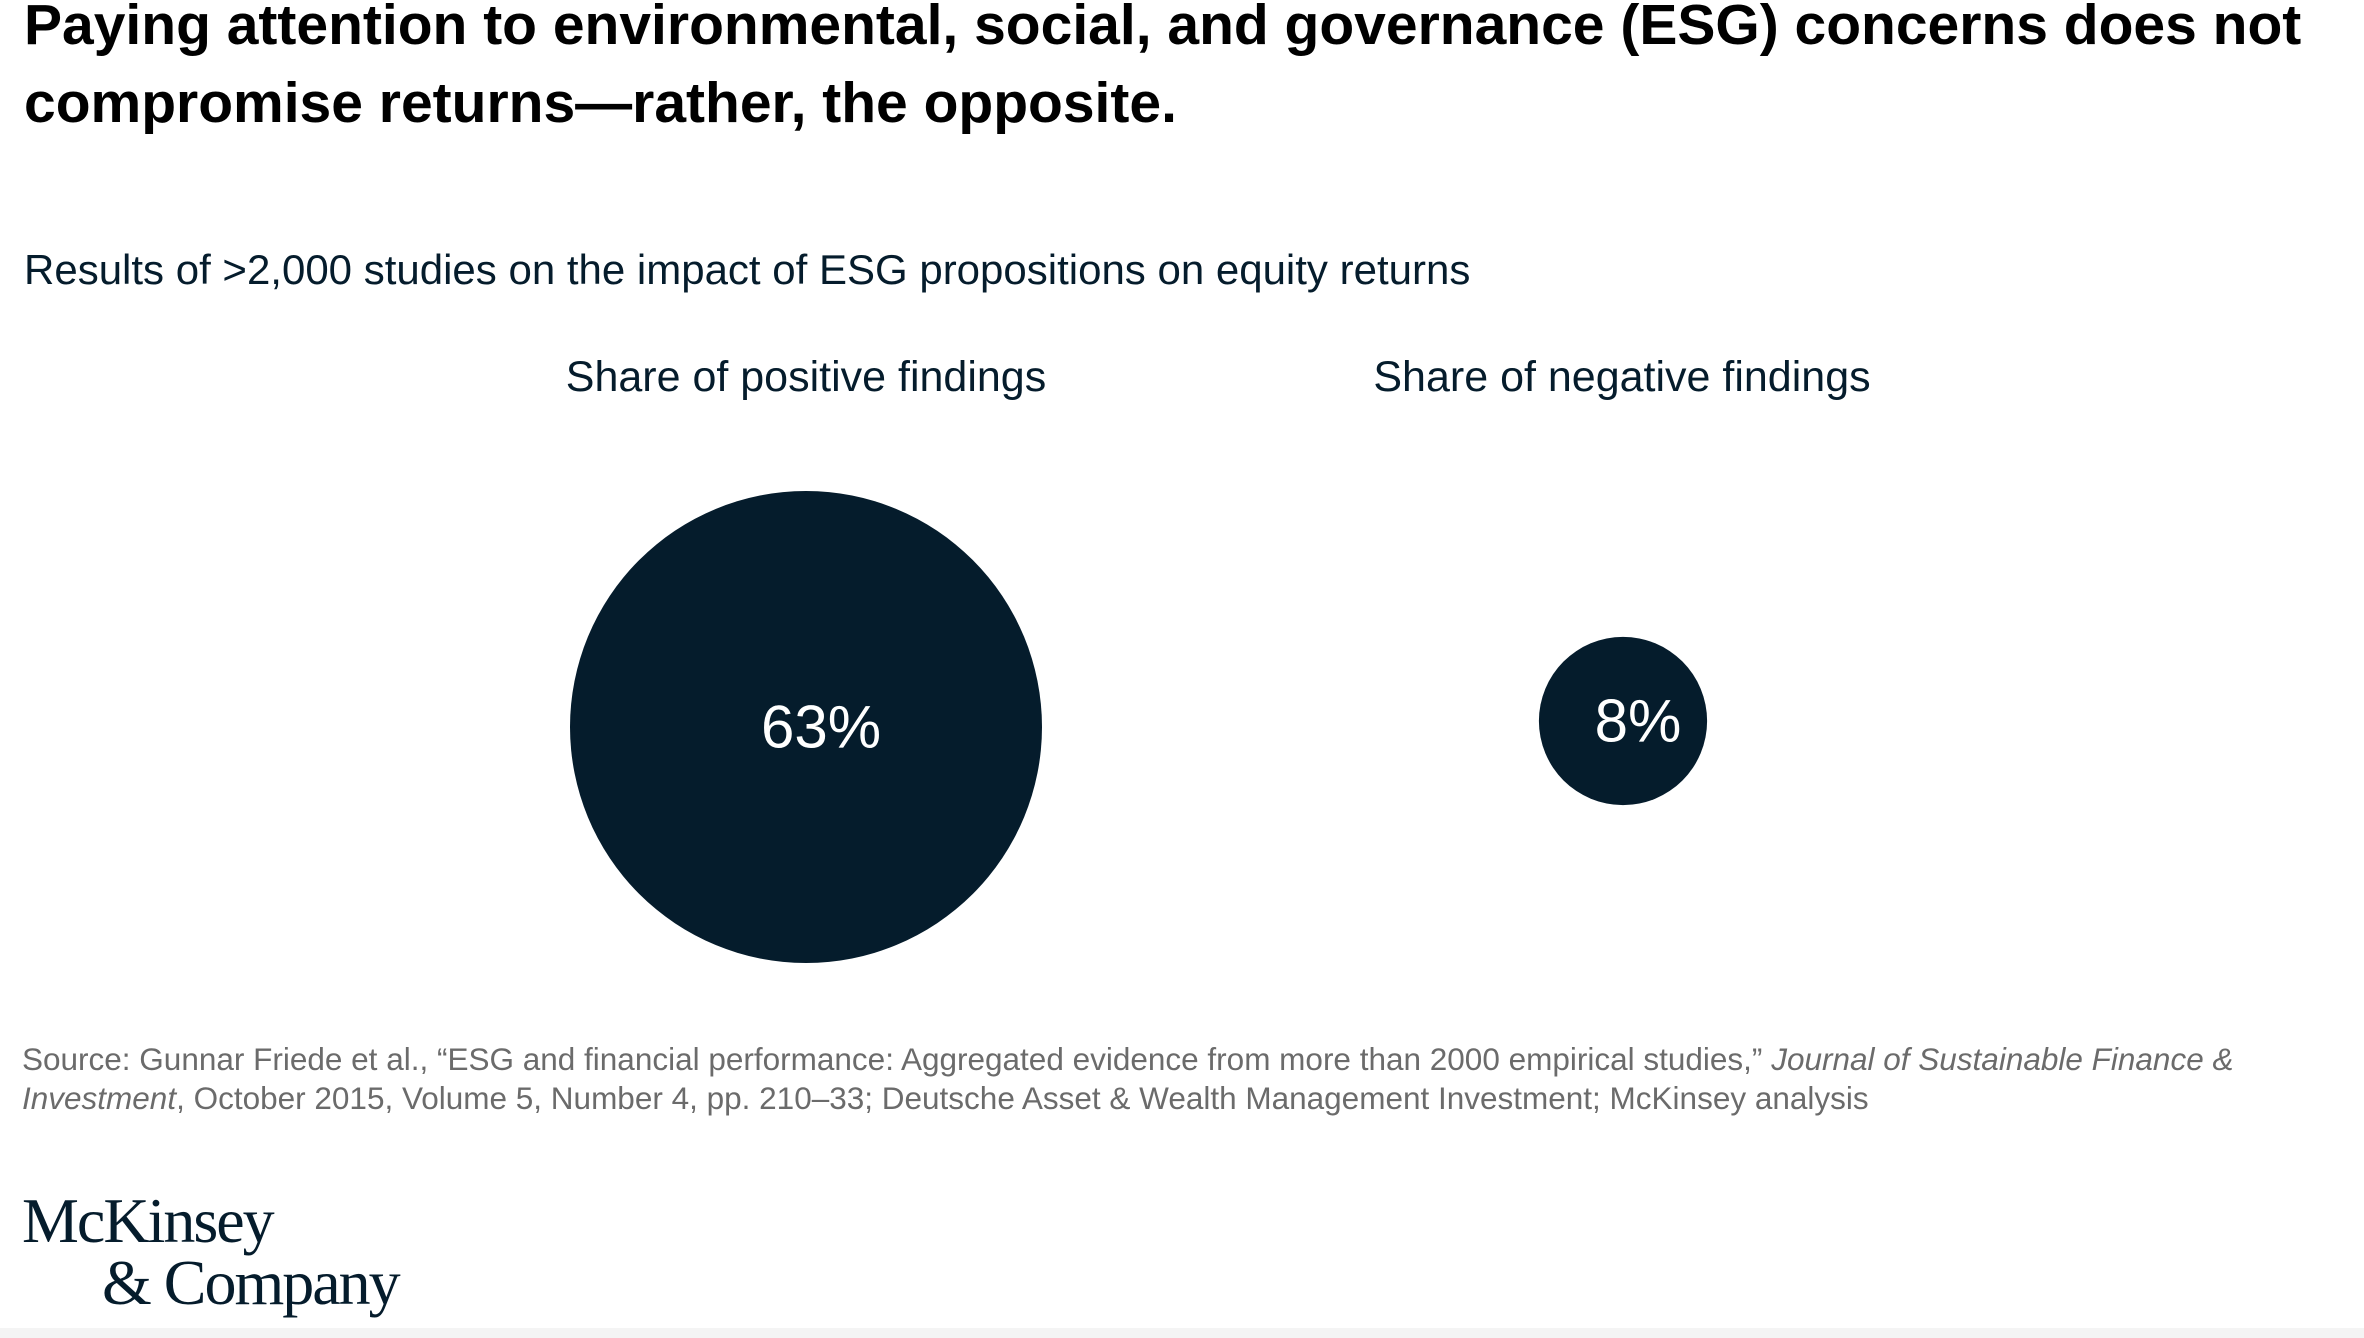 The image size is (2364, 1338). What do you see at coordinates (1622, 377) in the screenshot?
I see `negative-findings-label: Share of negative findings` at bounding box center [1622, 377].